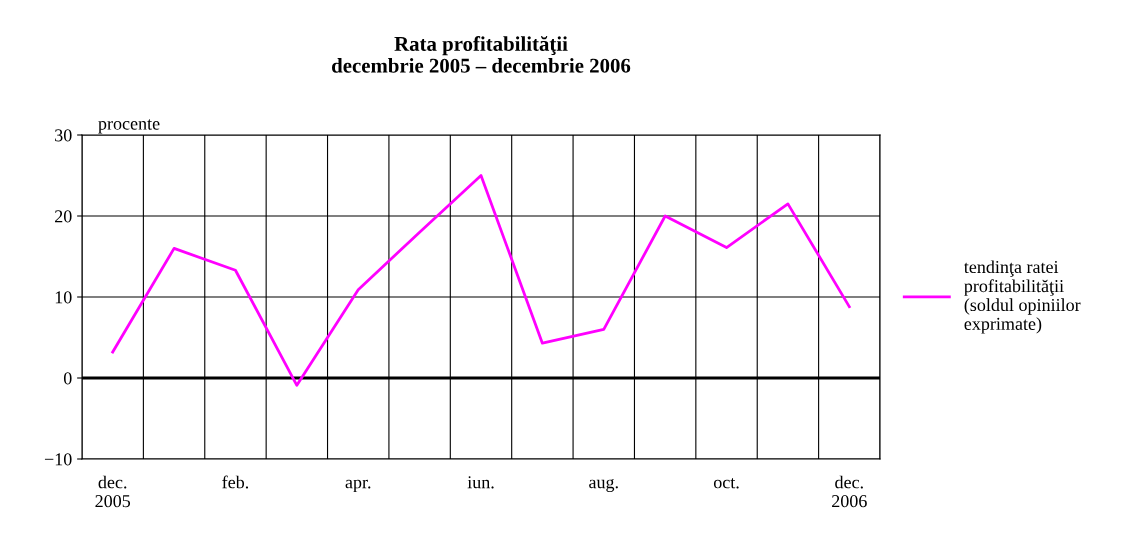  What do you see at coordinates (726, 483) in the screenshot?
I see `x-tick-label: oct.` at bounding box center [726, 483].